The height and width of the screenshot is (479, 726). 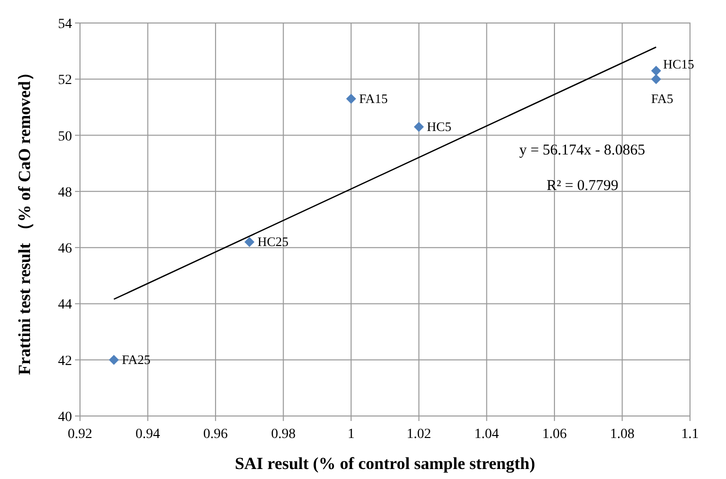 What do you see at coordinates (690, 434) in the screenshot?
I see `x-tick-label: 1.1` at bounding box center [690, 434].